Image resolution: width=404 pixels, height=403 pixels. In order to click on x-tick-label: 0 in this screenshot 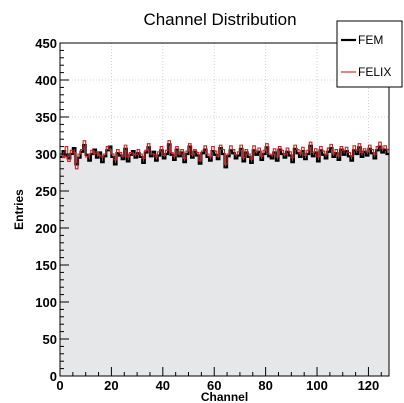, I will do `click(59, 385)`.